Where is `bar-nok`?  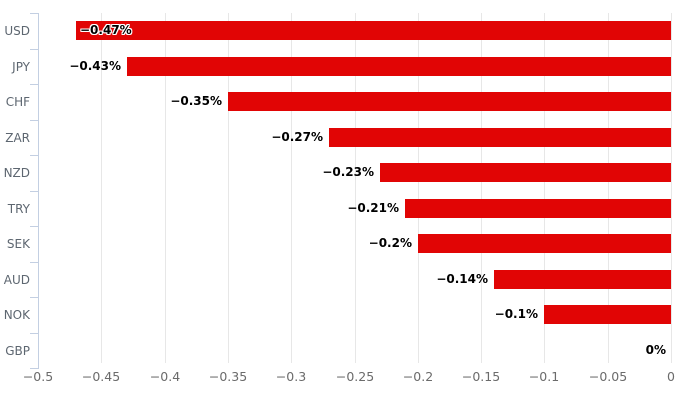 bar-nok is located at coordinates (607, 314).